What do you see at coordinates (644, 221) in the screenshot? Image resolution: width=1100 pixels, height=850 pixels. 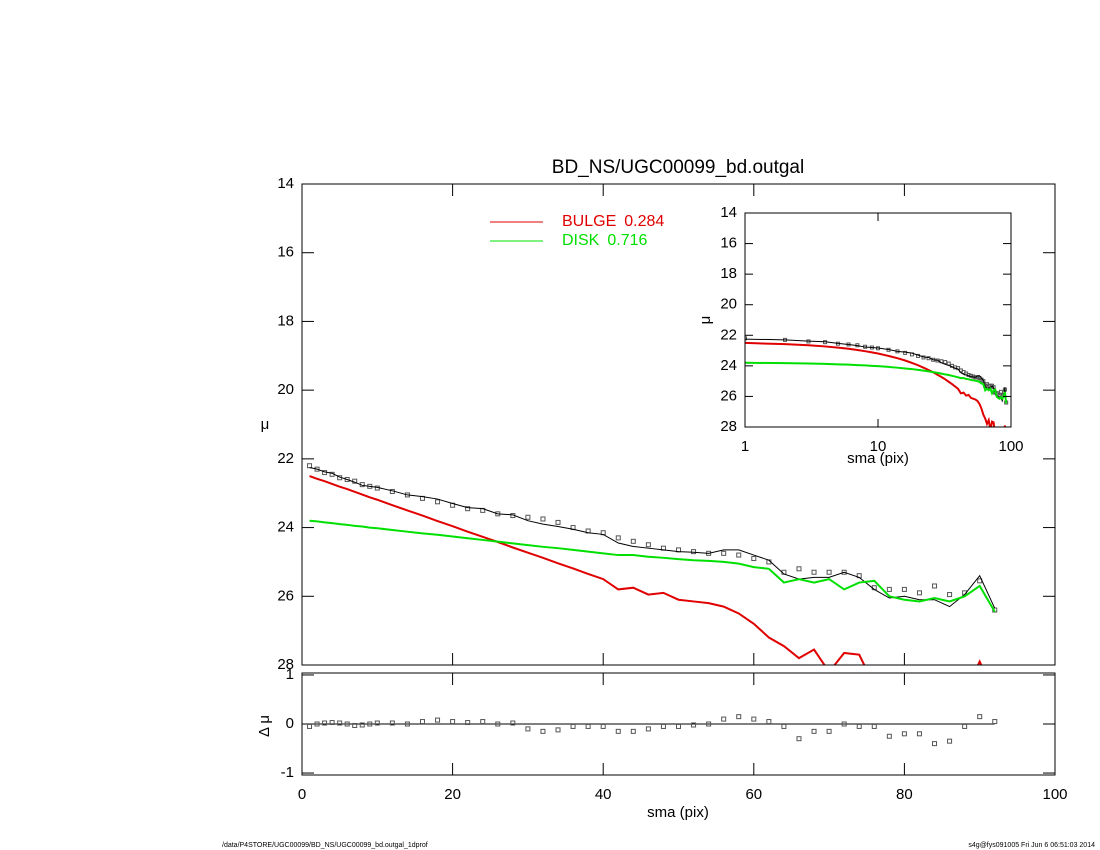 I see `legend-fraction: 0.284` at bounding box center [644, 221].